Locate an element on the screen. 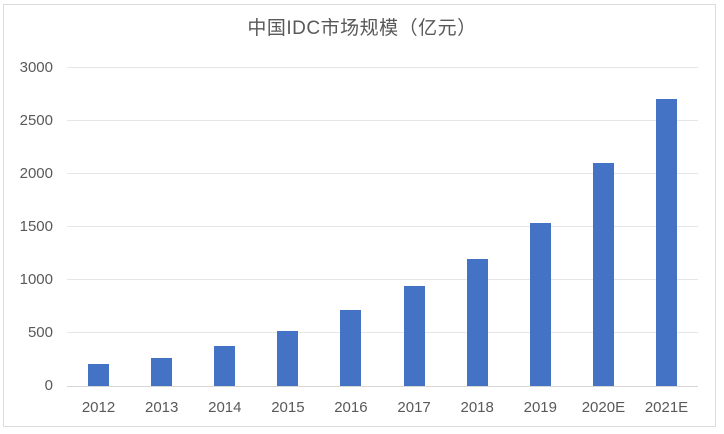 The height and width of the screenshot is (434, 724). x-tick-label-2014: 2014 is located at coordinates (225, 407).